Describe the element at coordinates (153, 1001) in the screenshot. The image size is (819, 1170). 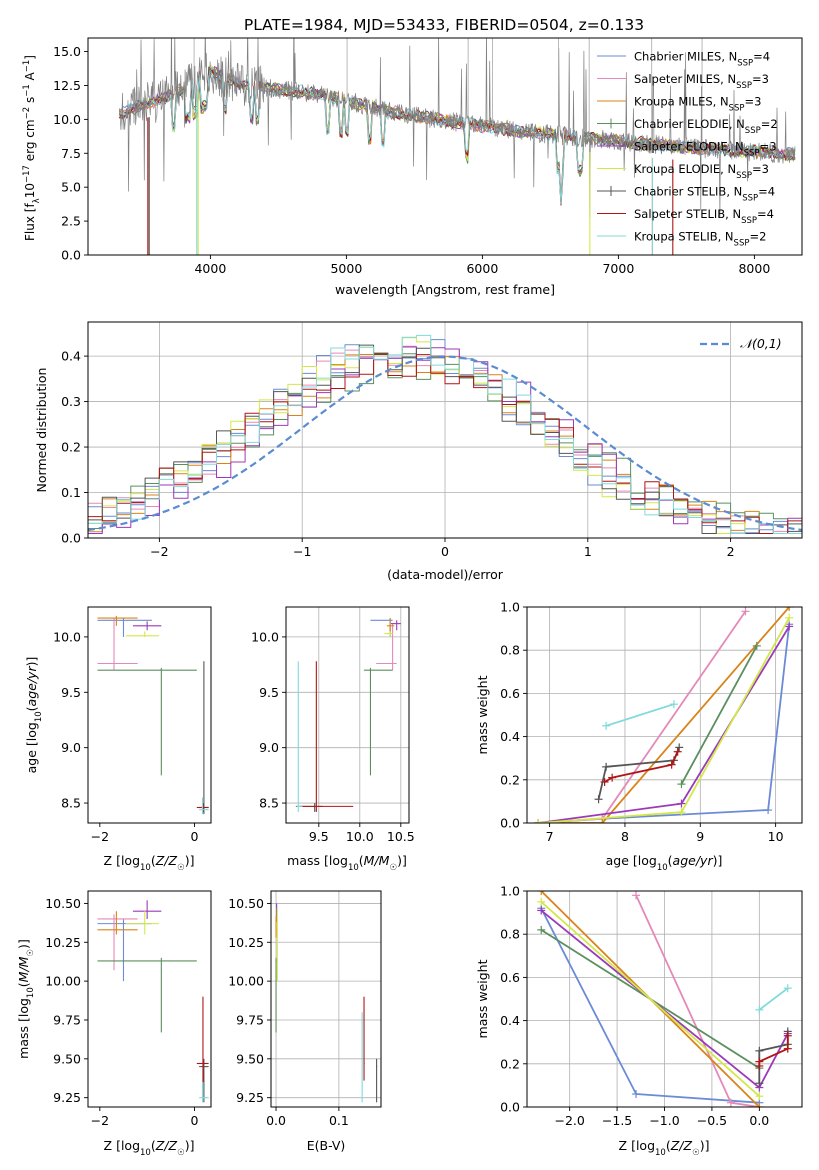
I see `plot-area-mass_vs_Z` at that location.